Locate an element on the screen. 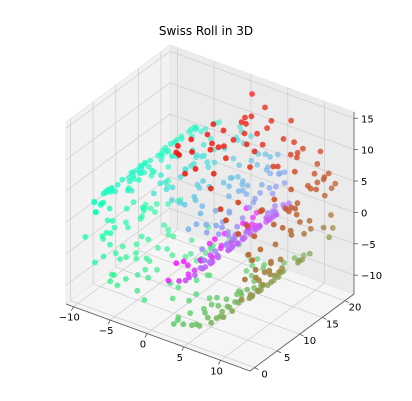 Image resolution: width=412 pixels, height=401 pixels. z-tick-label: 5 is located at coordinates (364, 182).